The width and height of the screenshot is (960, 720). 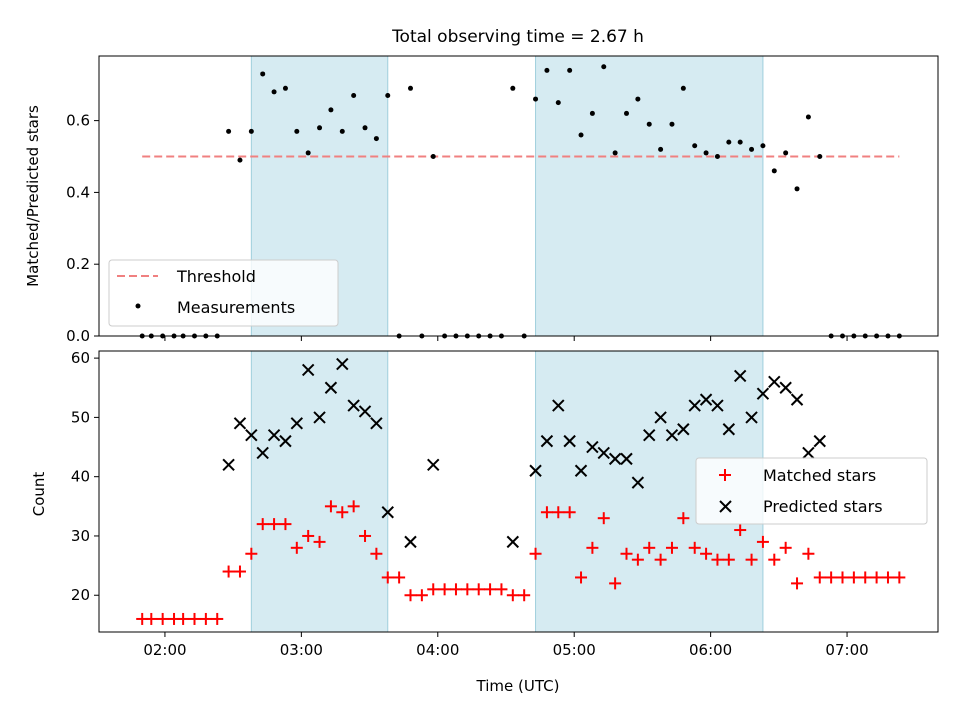 I want to click on legend-predicted-swatch, so click(x=725, y=506).